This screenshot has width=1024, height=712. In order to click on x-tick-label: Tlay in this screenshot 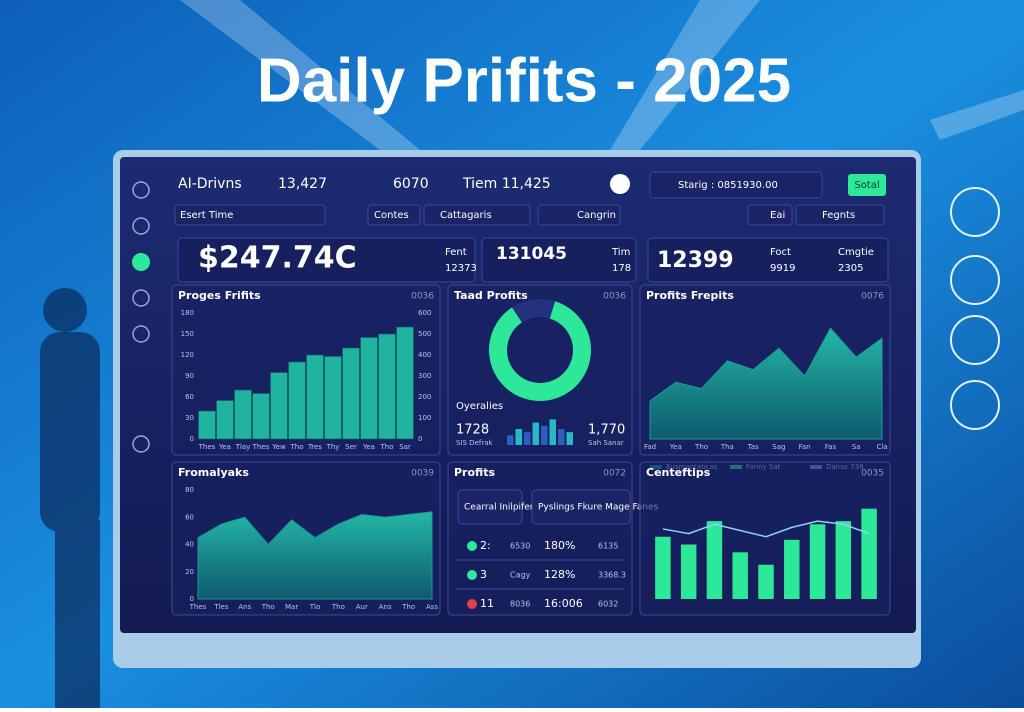, I will do `click(243, 447)`.